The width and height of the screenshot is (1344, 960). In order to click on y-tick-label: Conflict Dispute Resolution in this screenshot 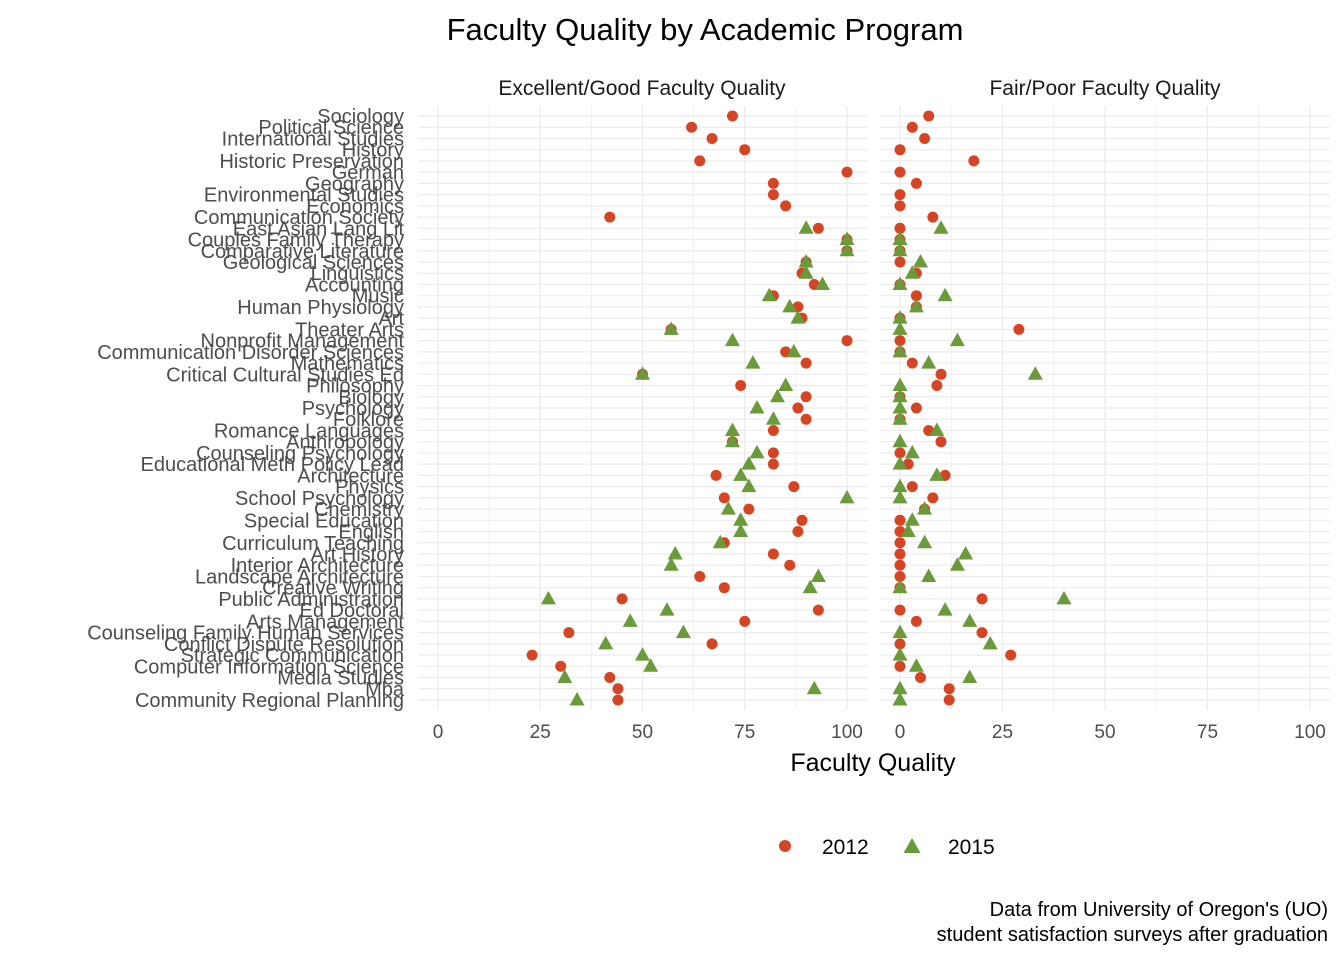, I will do `click(284, 645)`.